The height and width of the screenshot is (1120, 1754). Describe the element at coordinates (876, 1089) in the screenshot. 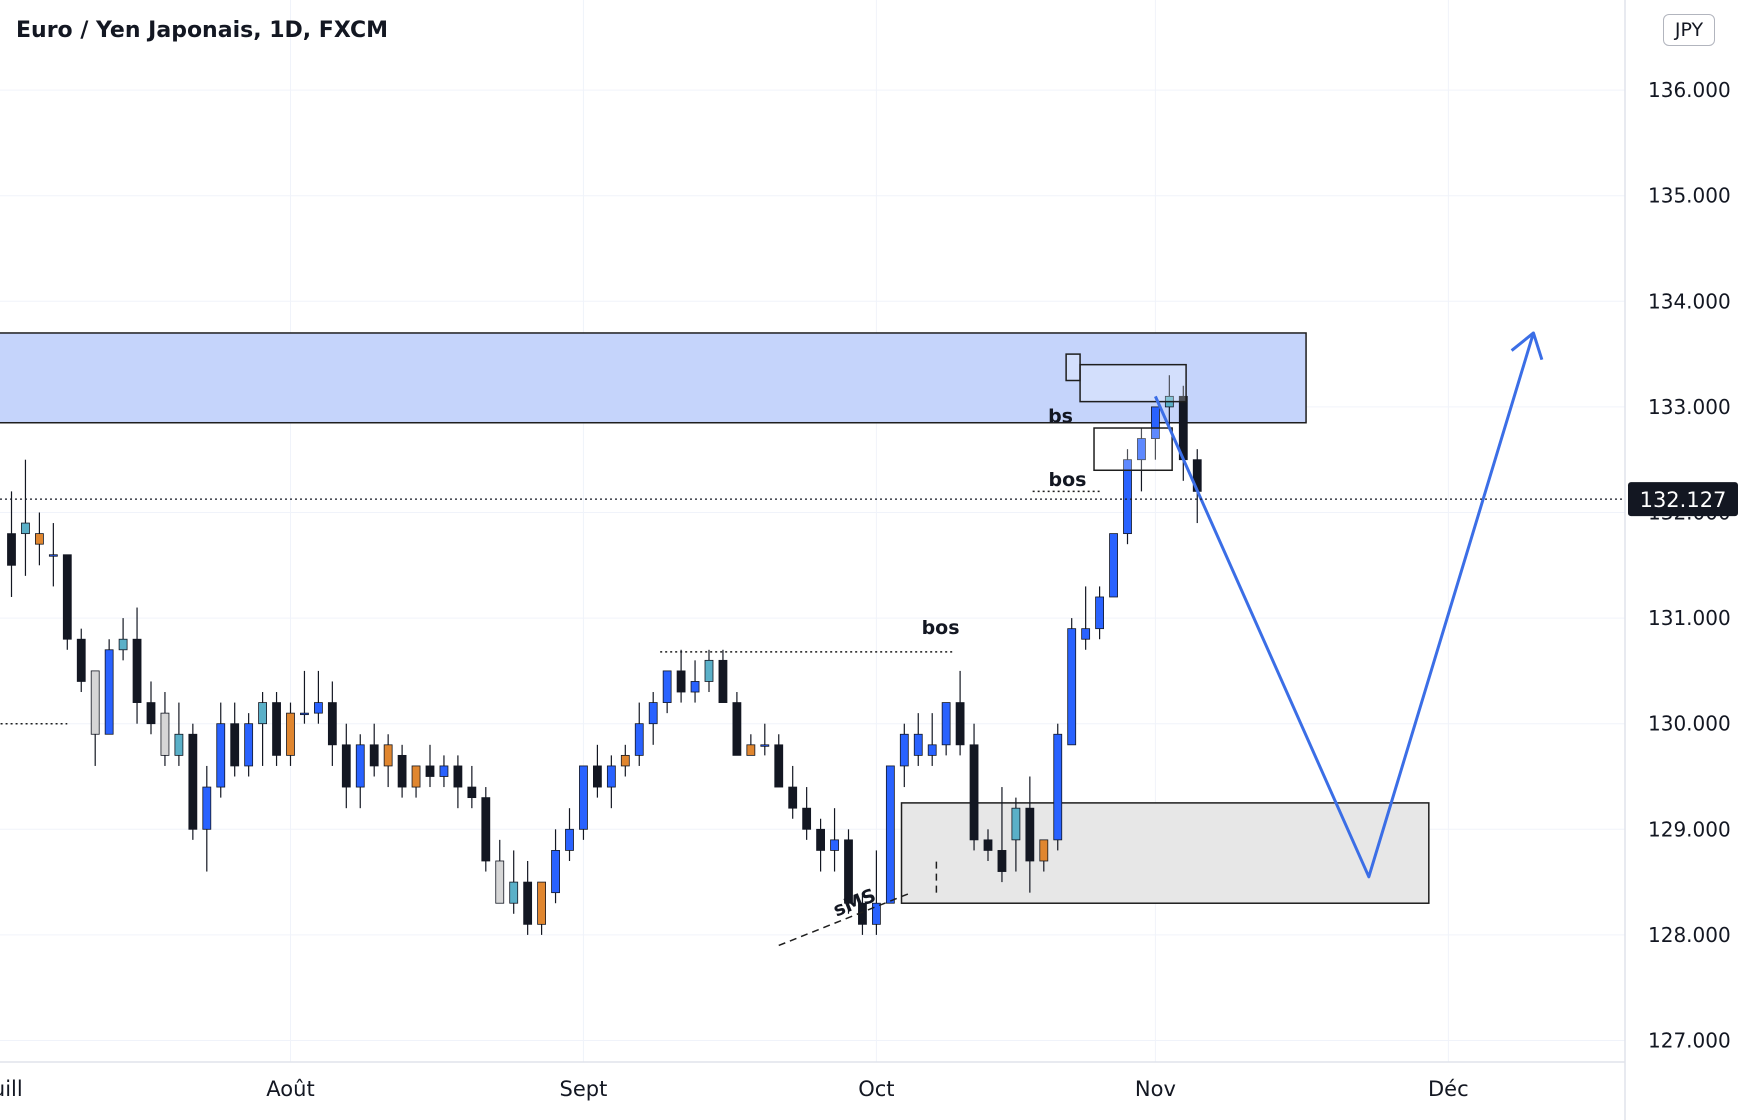

I see `x-tick-label: Oct` at that location.